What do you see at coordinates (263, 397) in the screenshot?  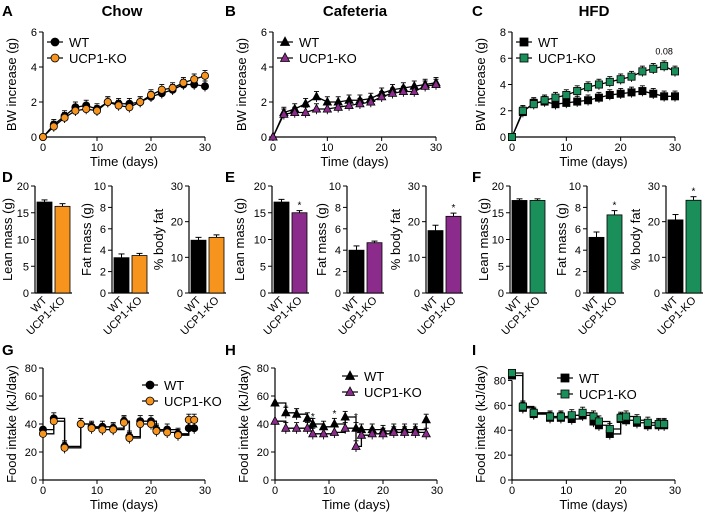 I see `y-tick-label: 60` at bounding box center [263, 397].